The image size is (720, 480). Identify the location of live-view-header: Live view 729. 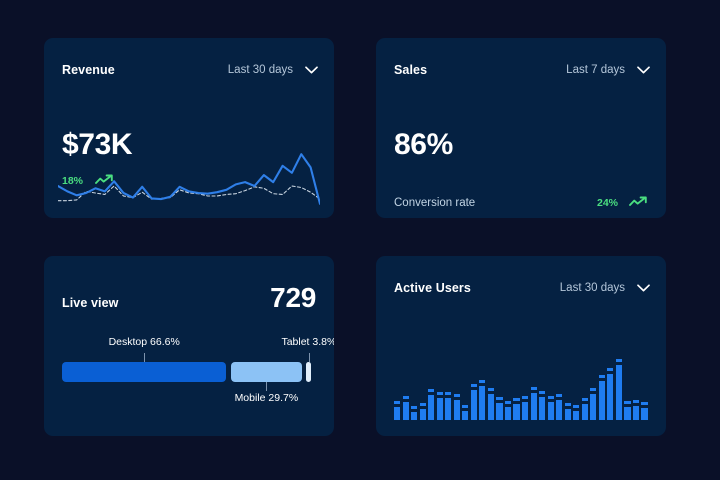
(189, 298).